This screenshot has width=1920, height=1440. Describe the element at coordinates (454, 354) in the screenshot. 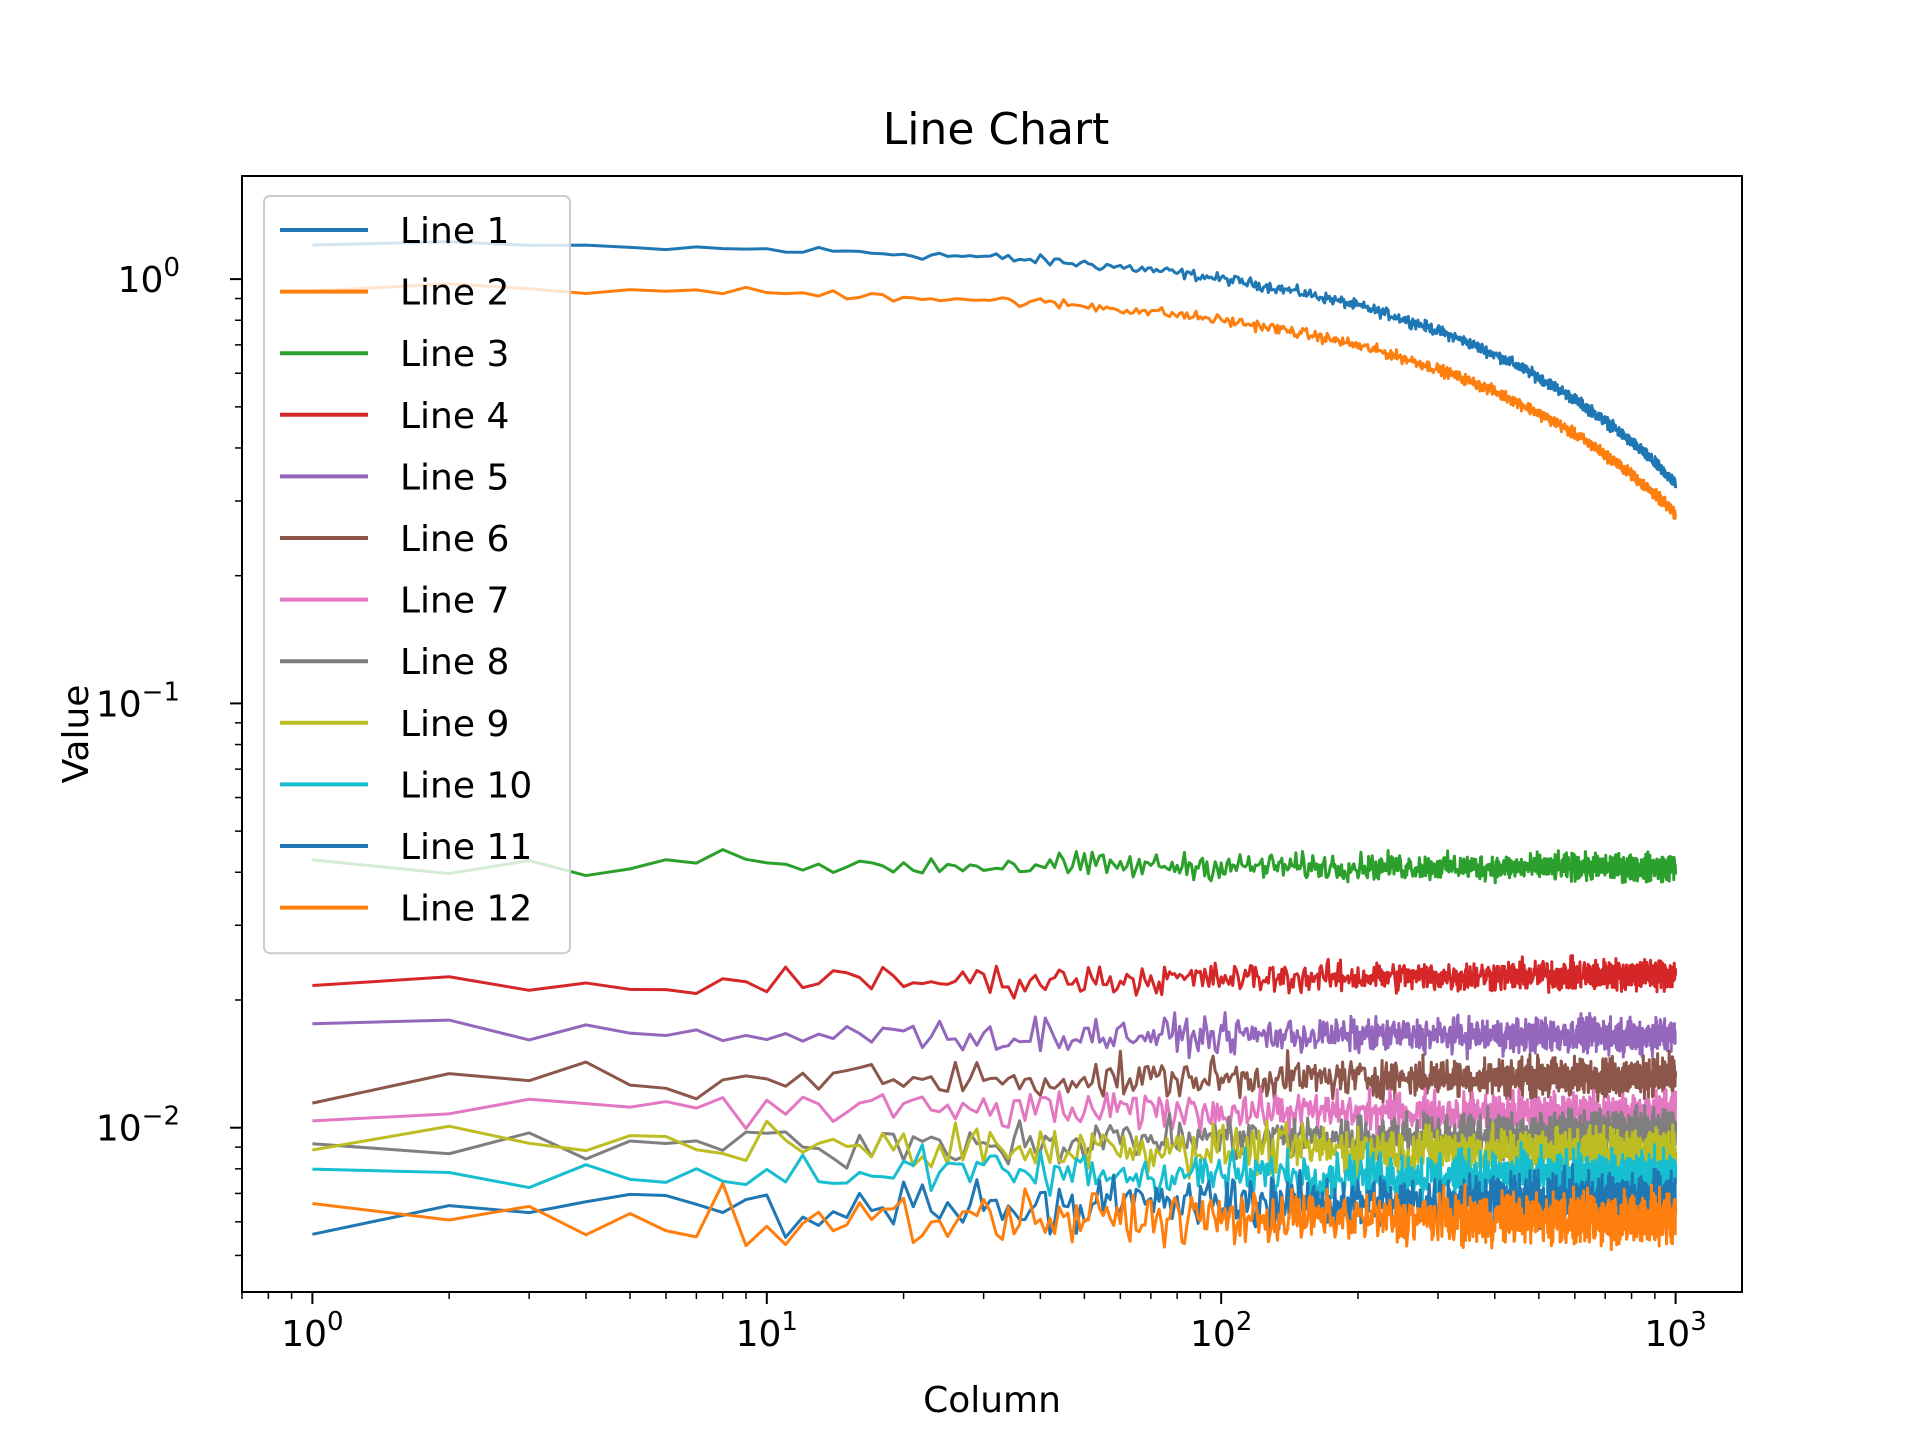

I see `legend-label-3: Line 3` at that location.